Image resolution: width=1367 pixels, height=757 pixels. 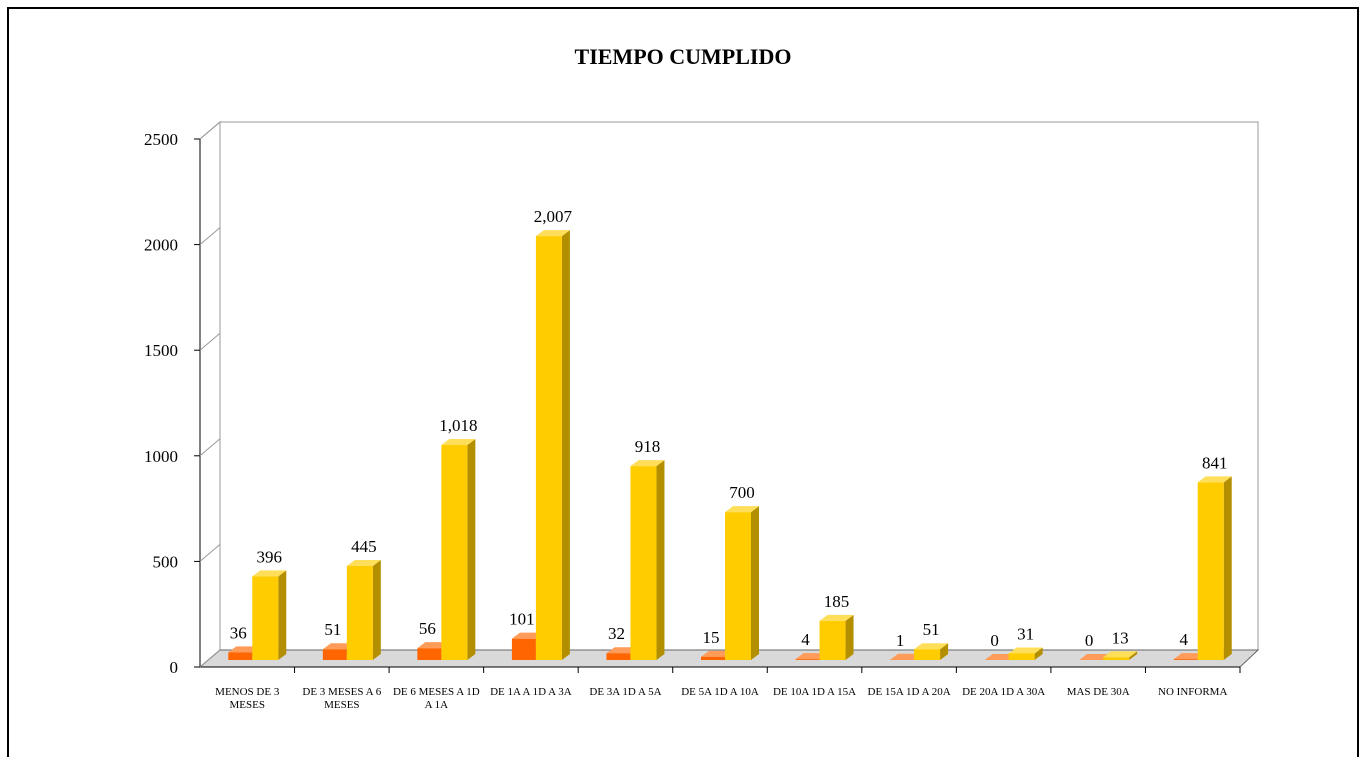 I want to click on x-tick-label: DE 6 MESES A 1D A 1A, so click(x=436, y=698).